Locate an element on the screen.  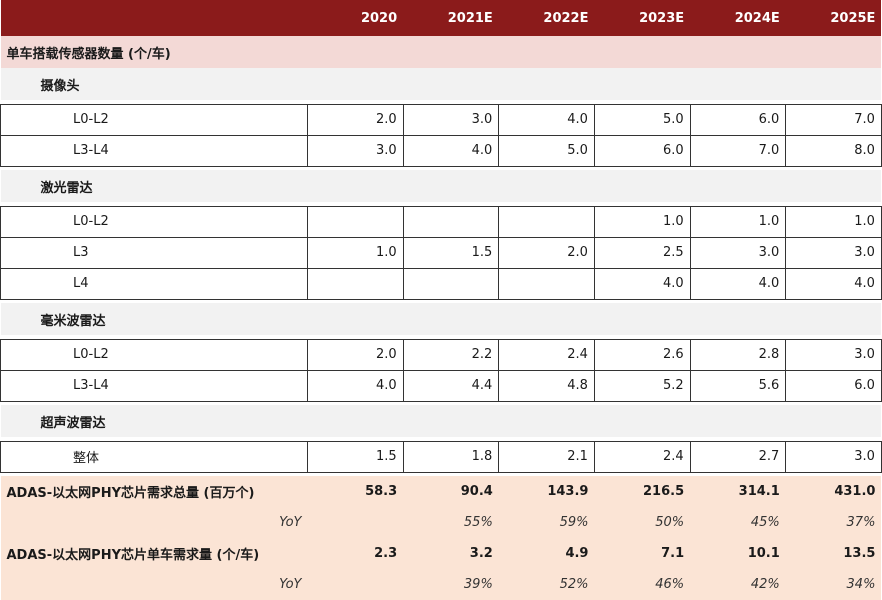
yoy-value: 59% is located at coordinates (546, 522).